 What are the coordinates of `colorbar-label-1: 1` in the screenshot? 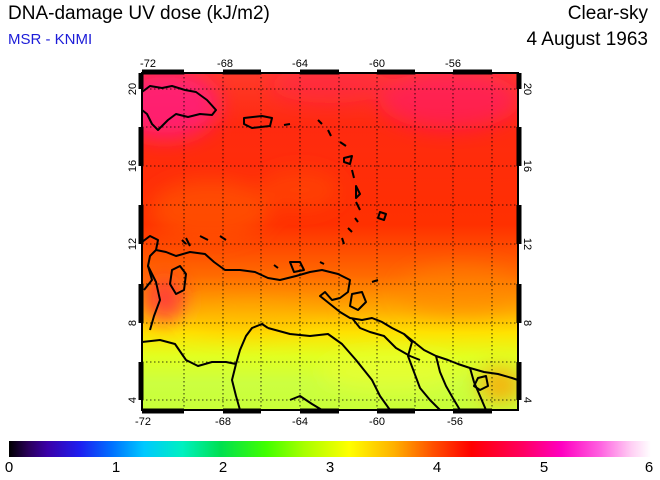 It's located at (116, 467).